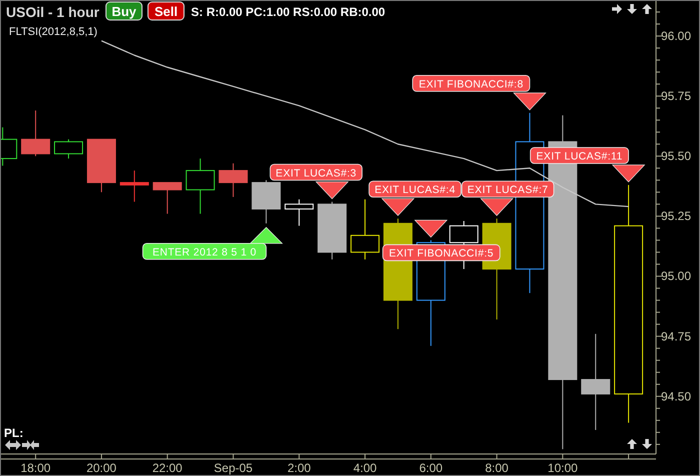 This screenshot has height=476, width=700. What do you see at coordinates (471, 84) in the screenshot?
I see `annotation: EXIT FIBONACCI#:8` at bounding box center [471, 84].